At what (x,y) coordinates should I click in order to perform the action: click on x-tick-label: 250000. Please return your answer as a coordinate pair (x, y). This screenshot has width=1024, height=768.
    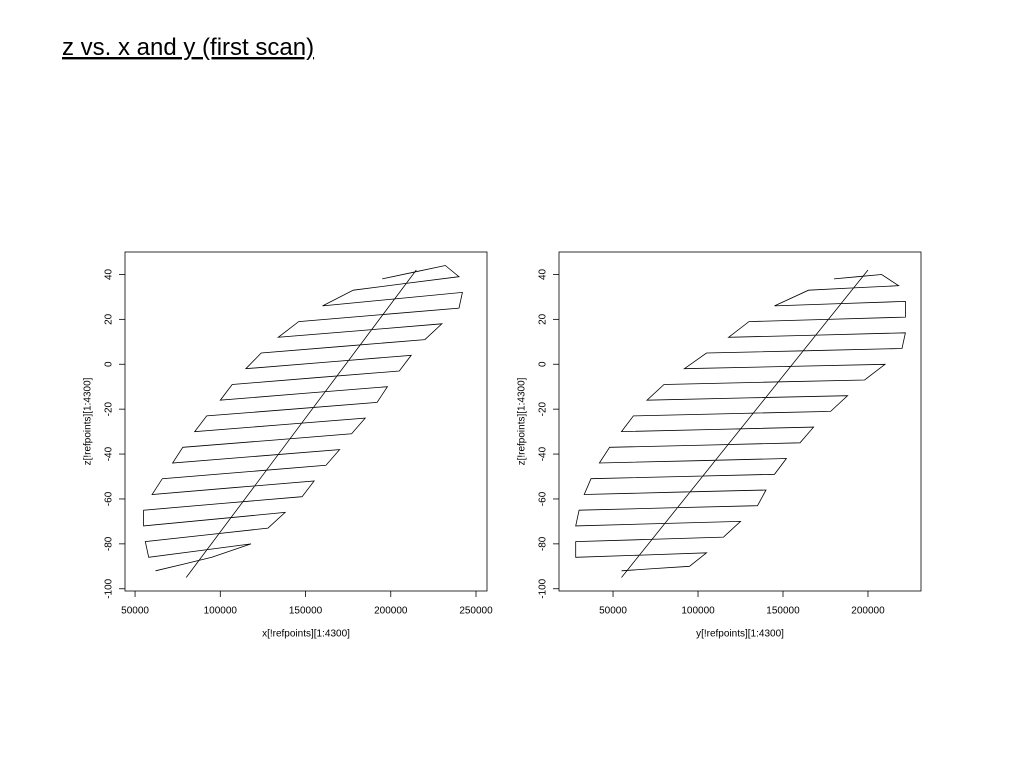
    Looking at the image, I should click on (476, 611).